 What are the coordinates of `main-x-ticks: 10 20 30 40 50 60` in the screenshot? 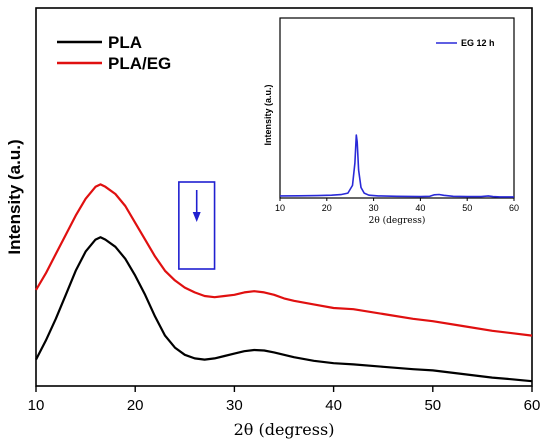 It's located at (284, 400).